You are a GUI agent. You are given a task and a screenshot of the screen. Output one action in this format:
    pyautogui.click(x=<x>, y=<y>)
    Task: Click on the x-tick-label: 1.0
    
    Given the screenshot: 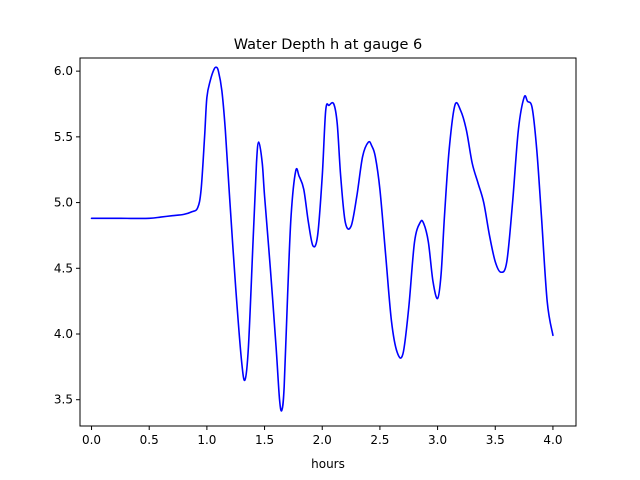 What is the action you would take?
    pyautogui.click(x=206, y=440)
    